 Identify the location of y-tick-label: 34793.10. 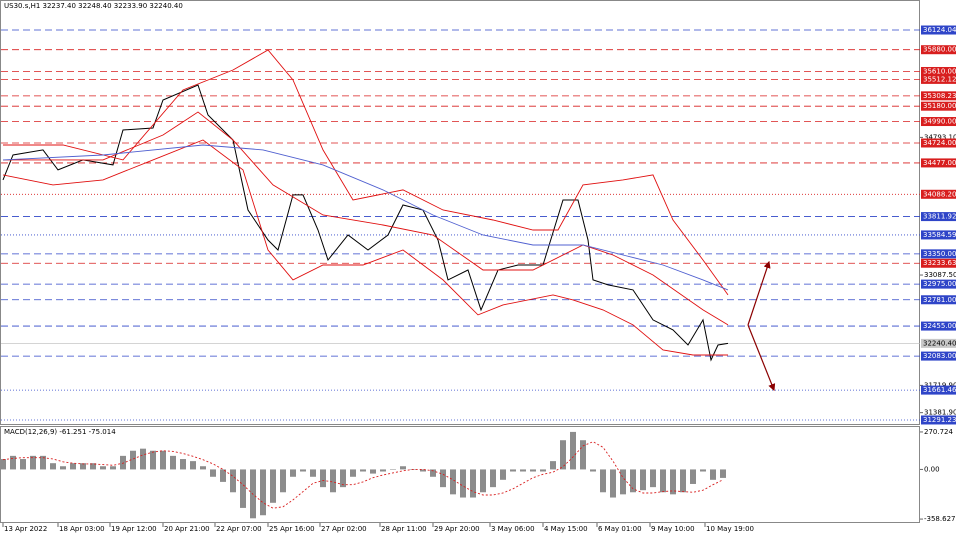
(940, 137).